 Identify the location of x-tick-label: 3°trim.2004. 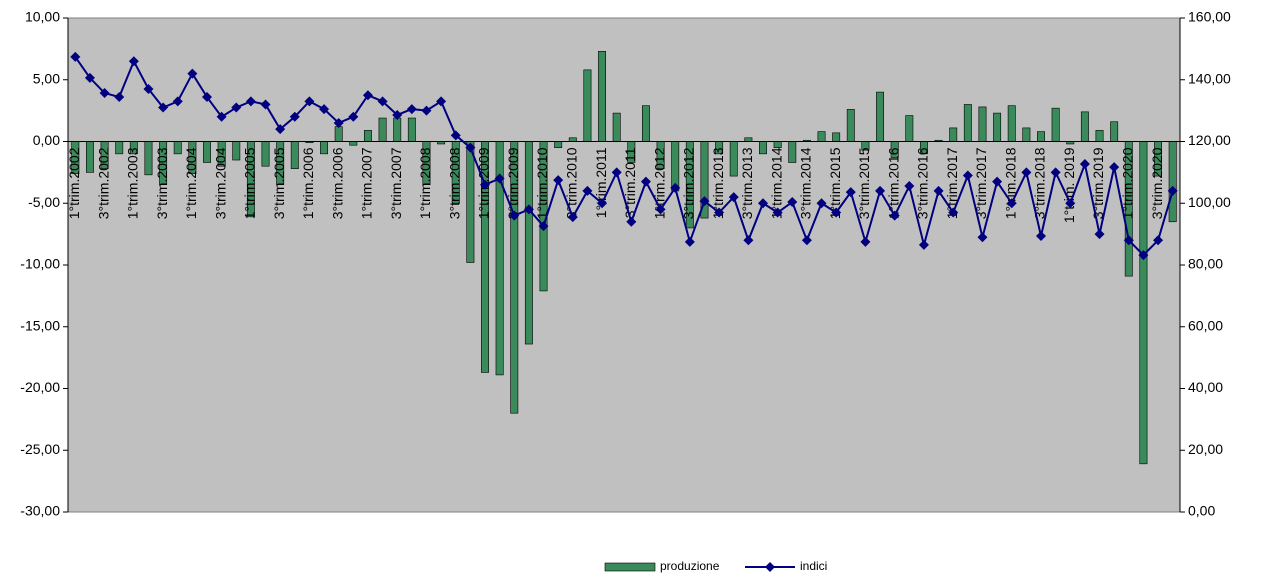
(220, 183).